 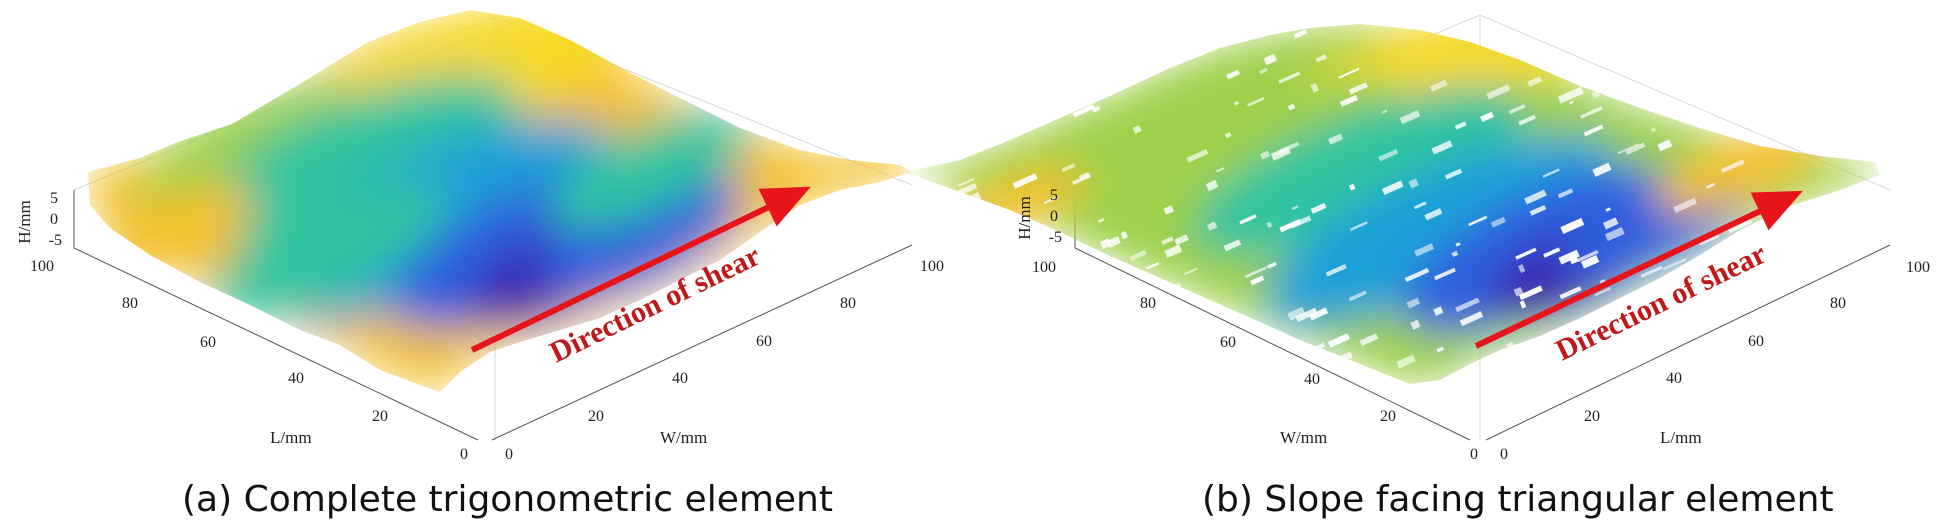 What do you see at coordinates (640, 269) in the screenshot?
I see `shear-direction-arrow` at bounding box center [640, 269].